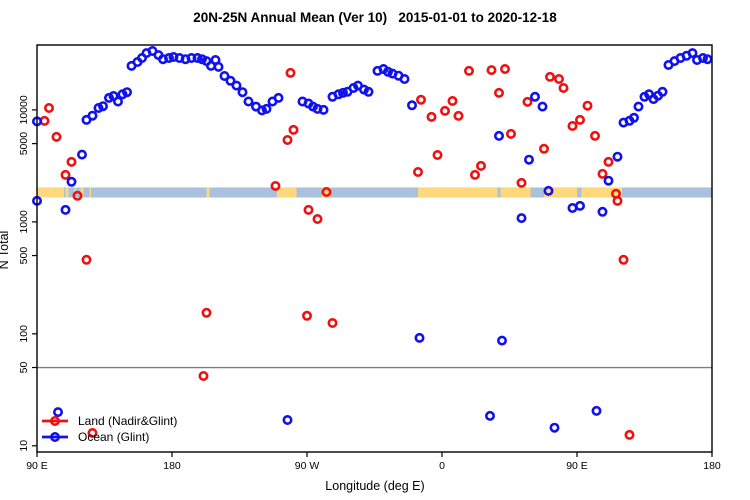 This screenshot has height=500, width=750. Describe the element at coordinates (375, 486) in the screenshot. I see `x-axis-label: Longitude (deg E)` at that location.